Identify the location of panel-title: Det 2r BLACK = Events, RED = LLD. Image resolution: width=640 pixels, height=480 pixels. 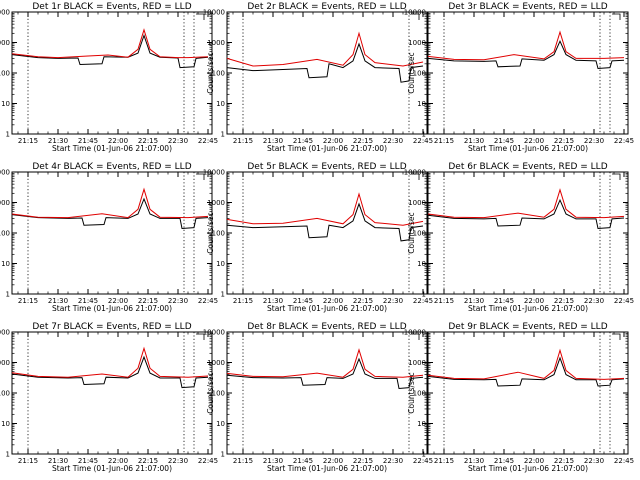
(326, 7).